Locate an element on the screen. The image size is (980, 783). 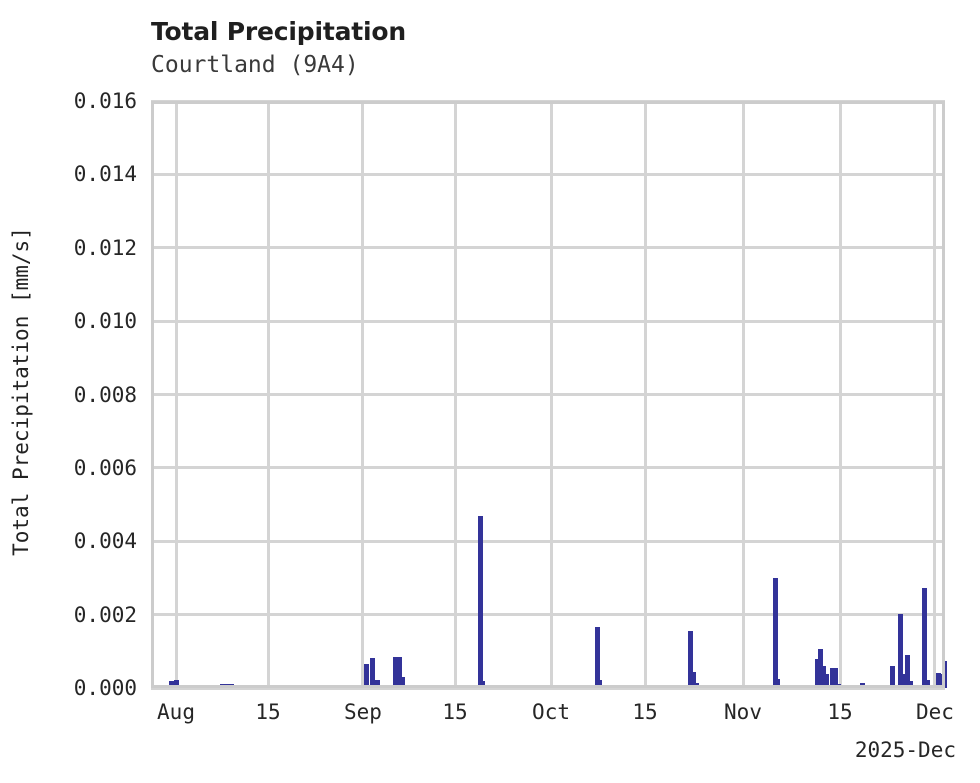
x-tick-label: Oct is located at coordinates (551, 712).